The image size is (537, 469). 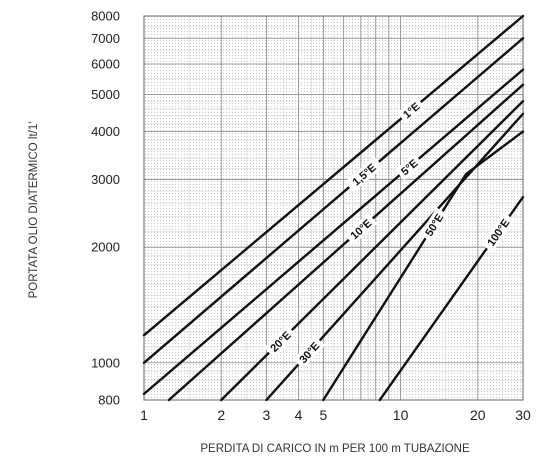 I want to click on x-tick-label: 1, so click(x=144, y=415).